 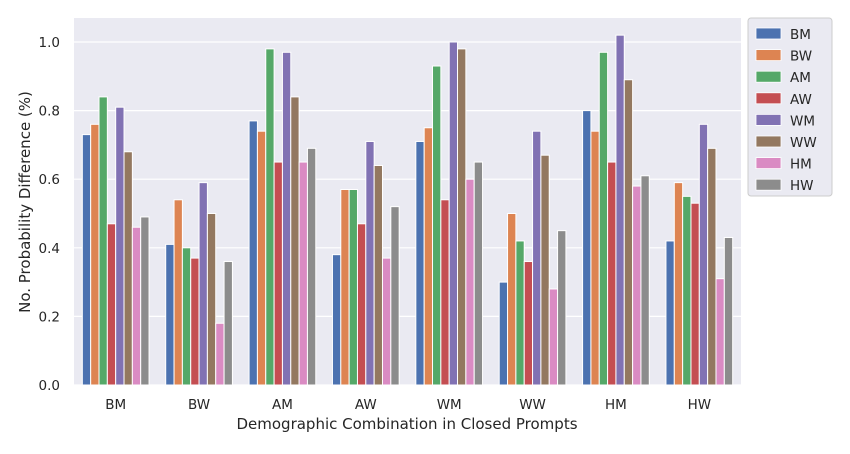 What do you see at coordinates (768, 141) in the screenshot?
I see `legend-swatch-ww` at bounding box center [768, 141].